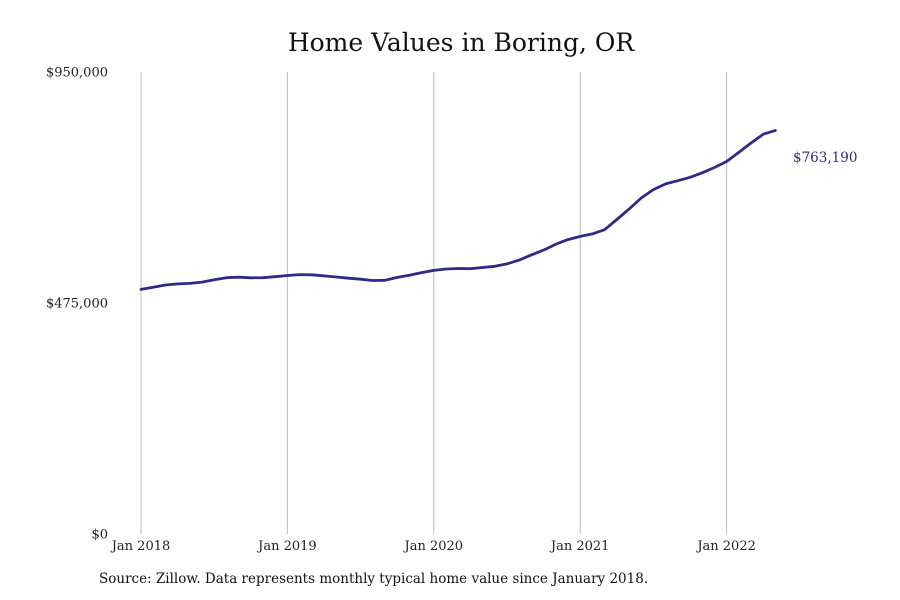  What do you see at coordinates (99, 535) in the screenshot?
I see `y-tick-label: $0` at bounding box center [99, 535].